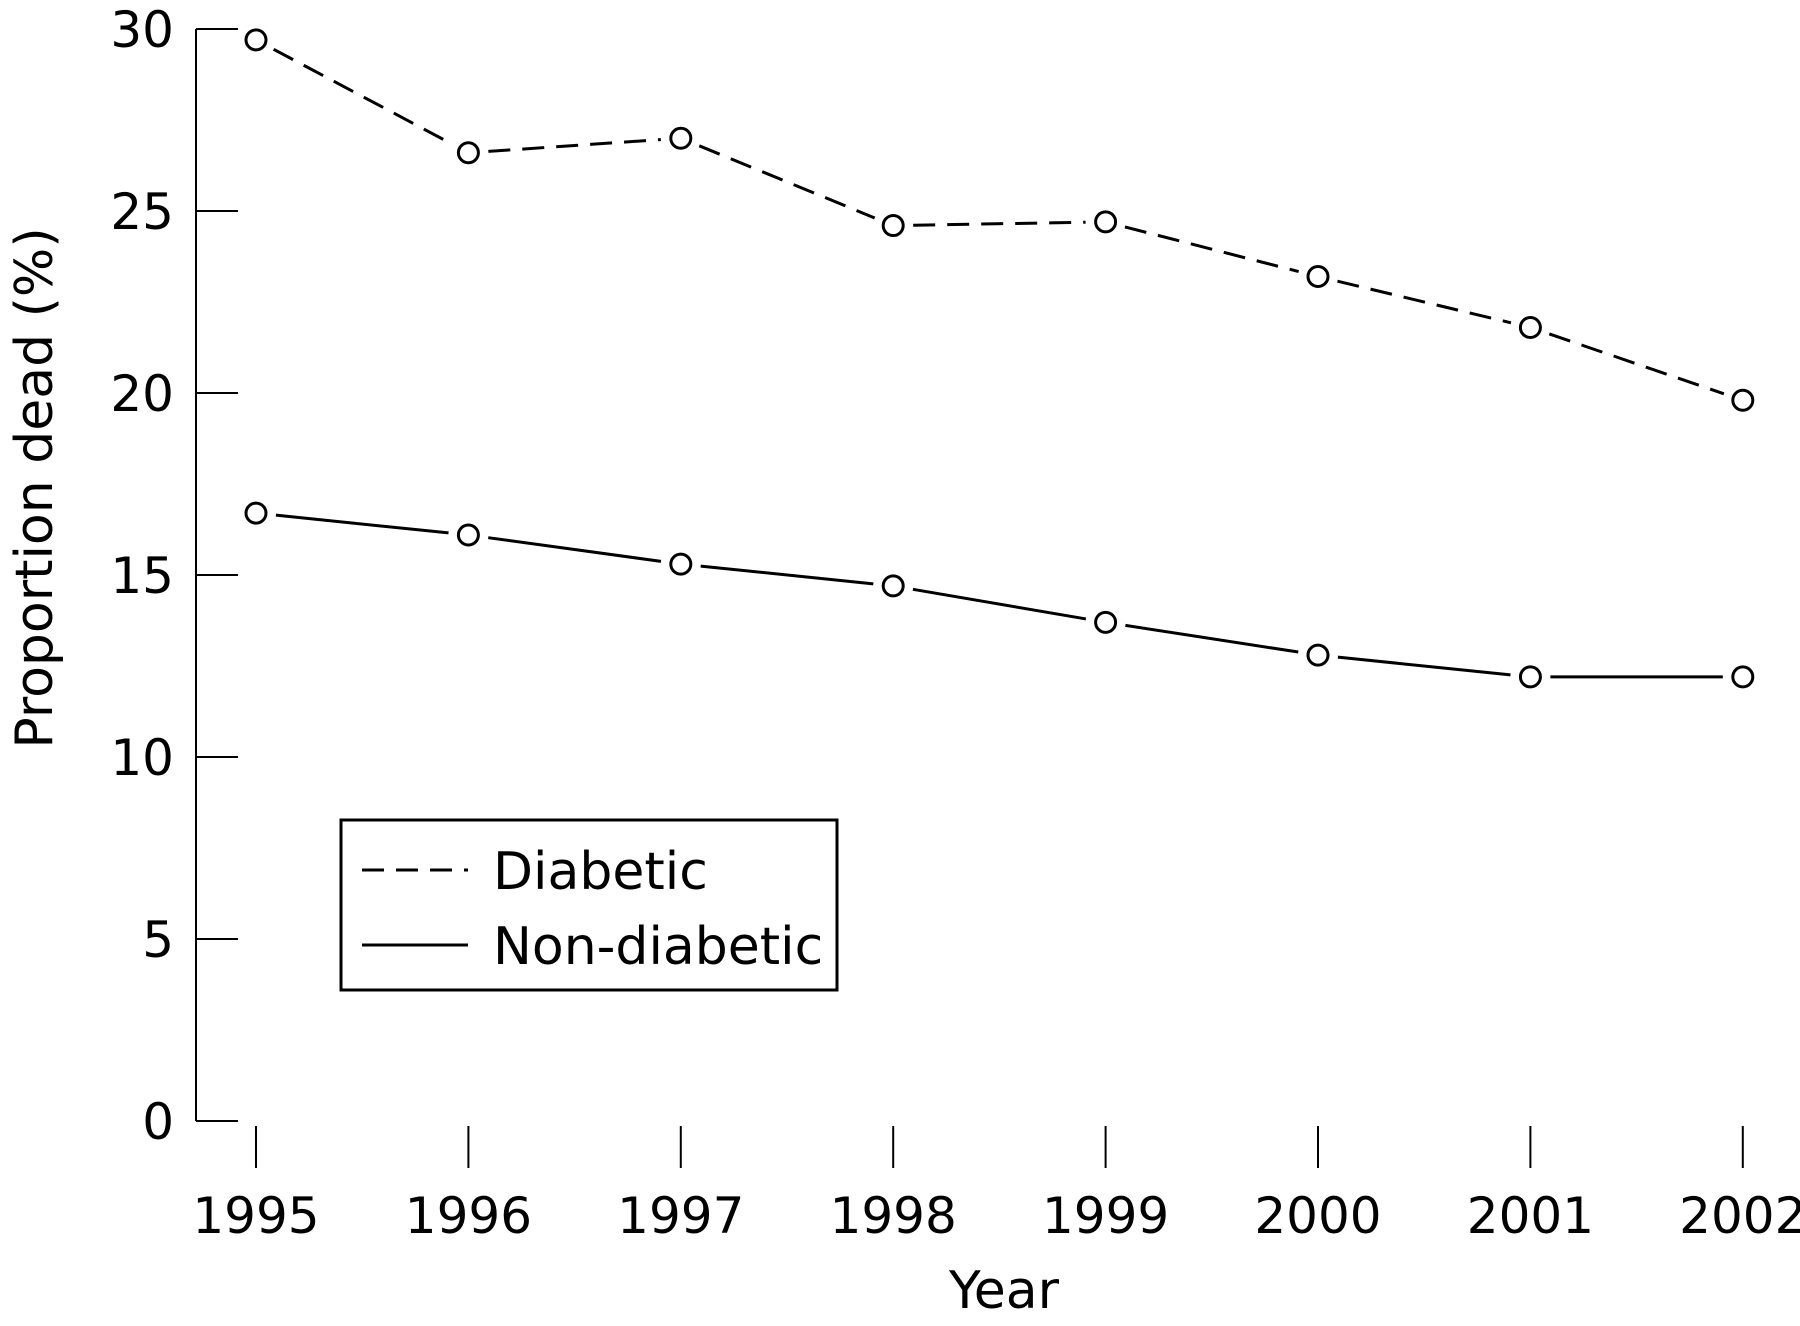  Describe the element at coordinates (893, 586) in the screenshot. I see `point-non-diabetic-1998` at that location.